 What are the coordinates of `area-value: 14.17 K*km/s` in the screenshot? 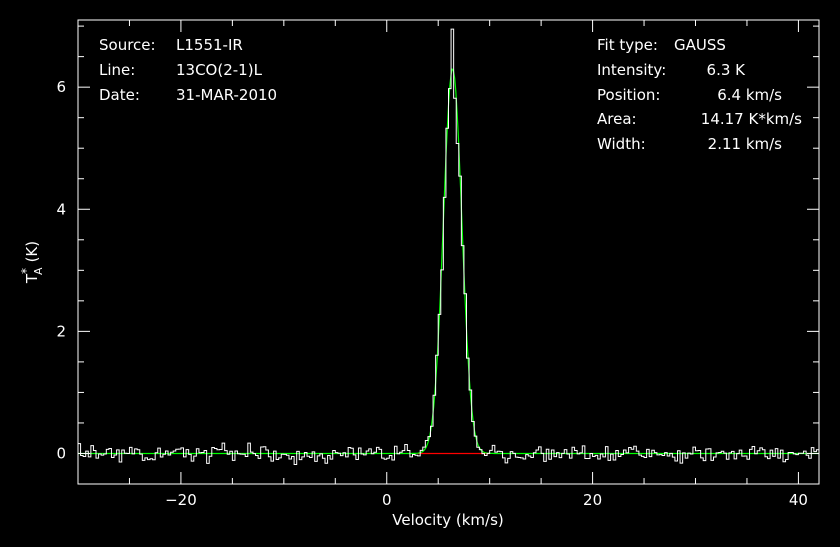 It's located at (751, 119).